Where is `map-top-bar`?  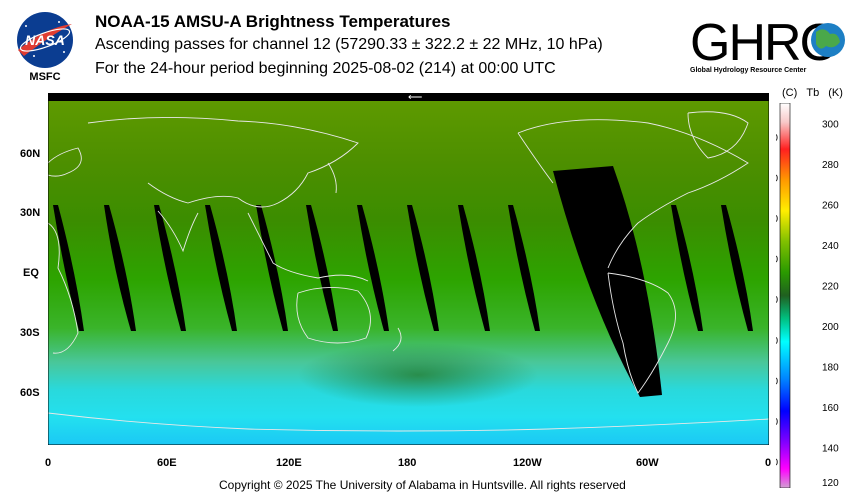 map-top-bar is located at coordinates (408, 97).